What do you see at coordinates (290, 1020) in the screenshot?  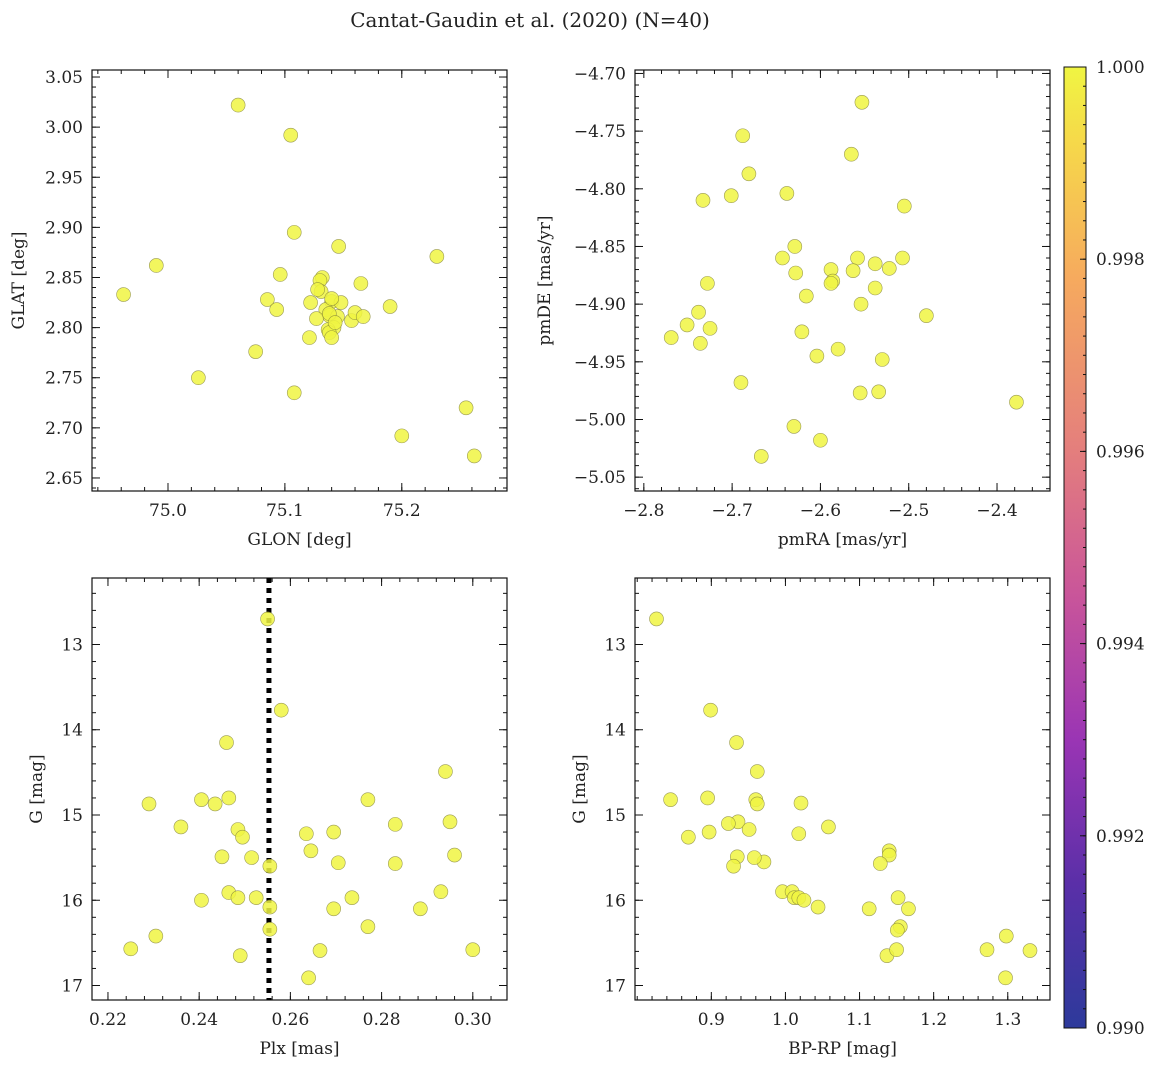 I see `x-tick-label: 0.26` at bounding box center [290, 1020].